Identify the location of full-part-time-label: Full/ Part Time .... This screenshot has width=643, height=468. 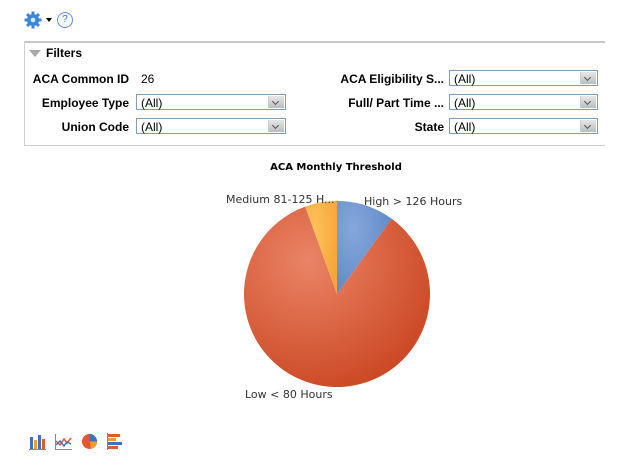
(396, 103).